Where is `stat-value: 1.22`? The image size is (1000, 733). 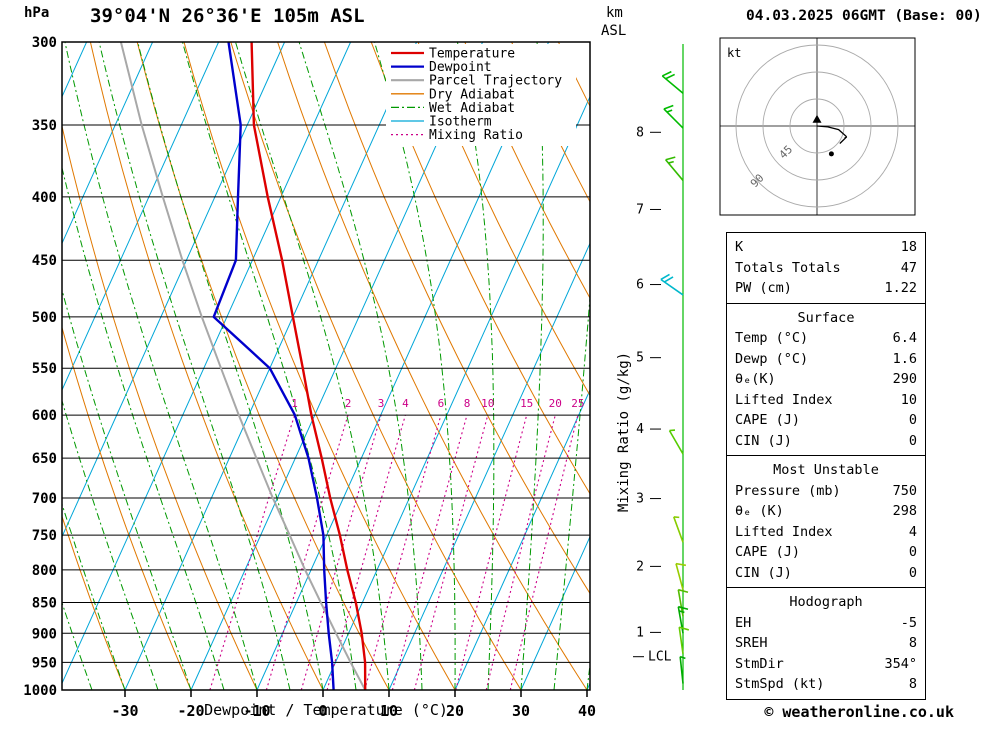 stat-value: 1.22 is located at coordinates (900, 288).